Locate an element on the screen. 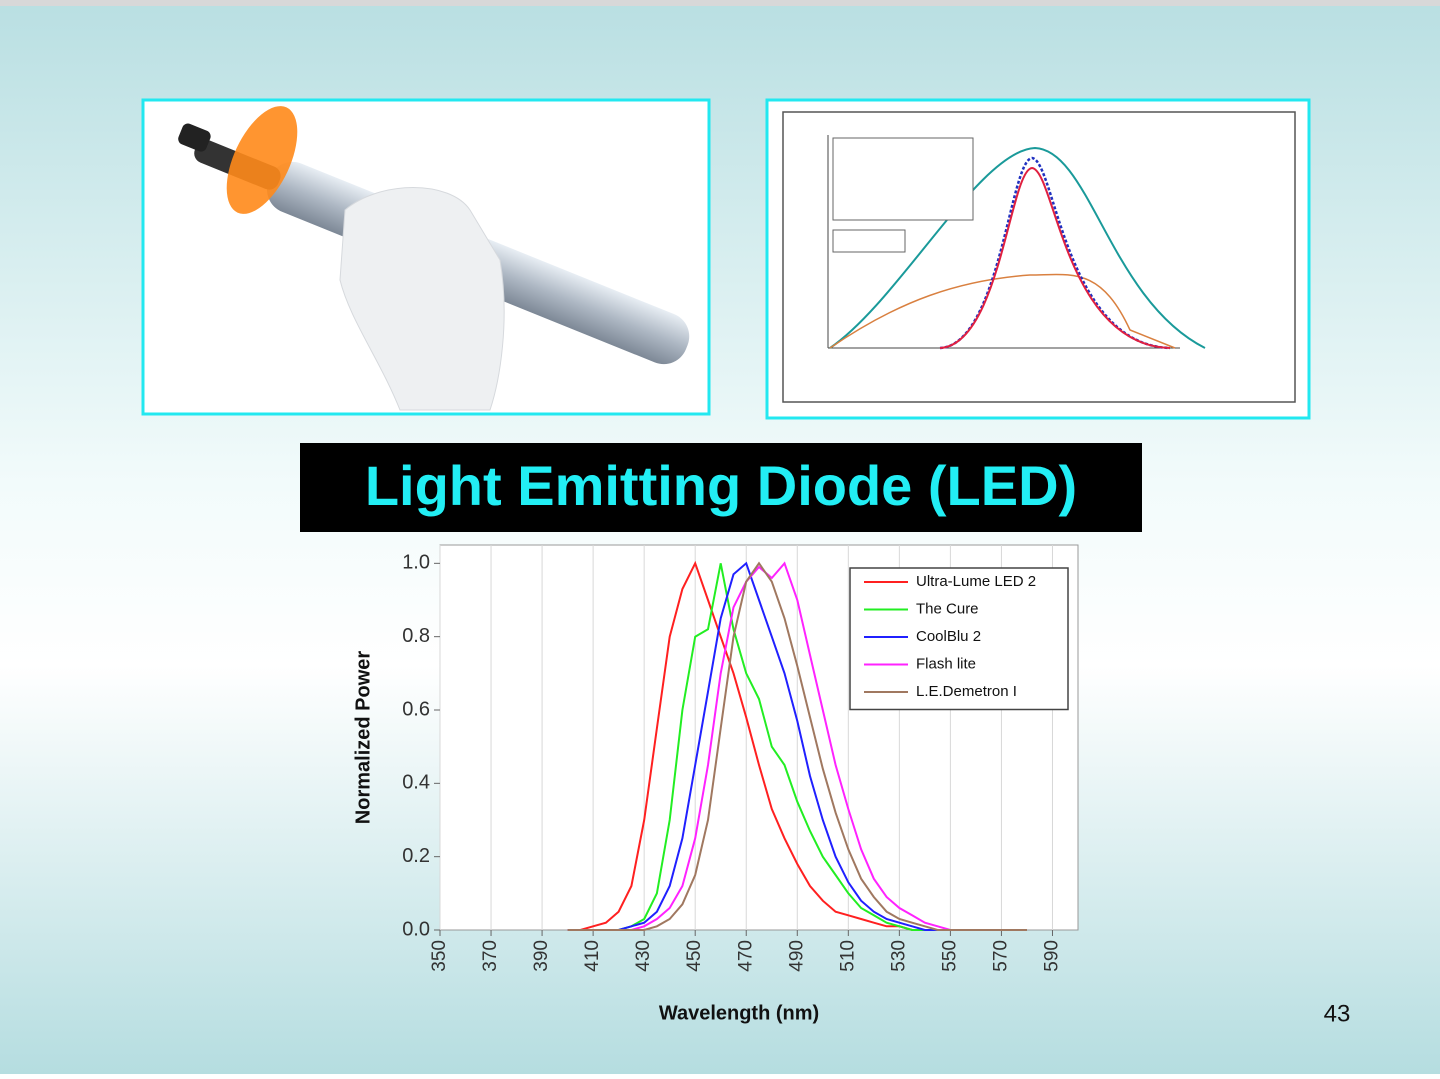 Image resolution: width=1440 pixels, height=1079 pixels. x-tick-label: 370 is located at coordinates (490, 956).